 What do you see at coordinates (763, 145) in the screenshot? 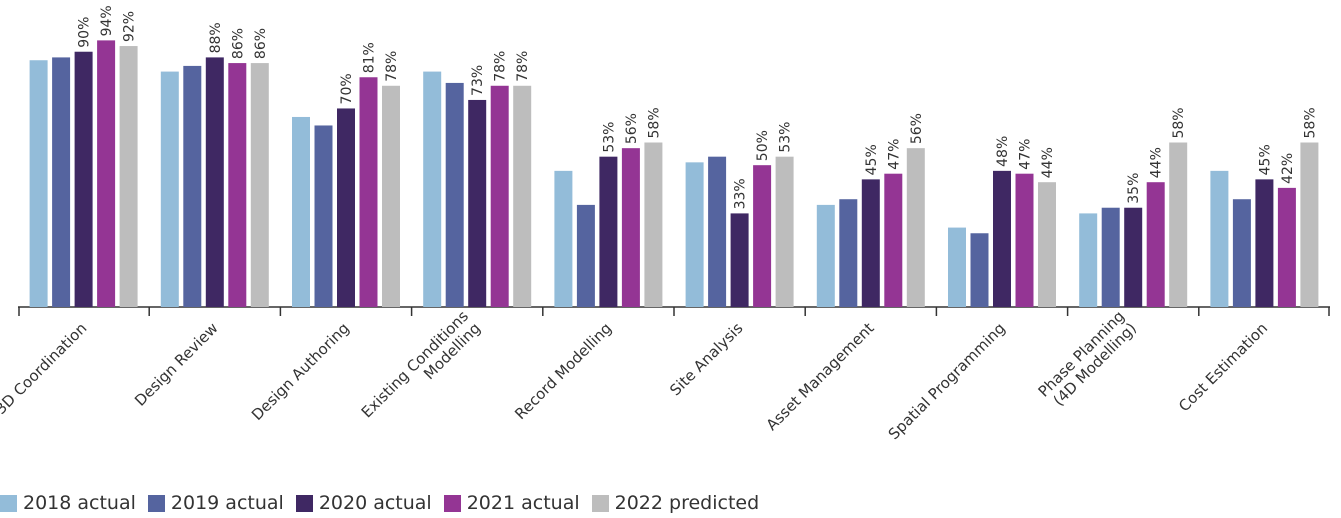
I see `data-label: 50%` at bounding box center [763, 145].